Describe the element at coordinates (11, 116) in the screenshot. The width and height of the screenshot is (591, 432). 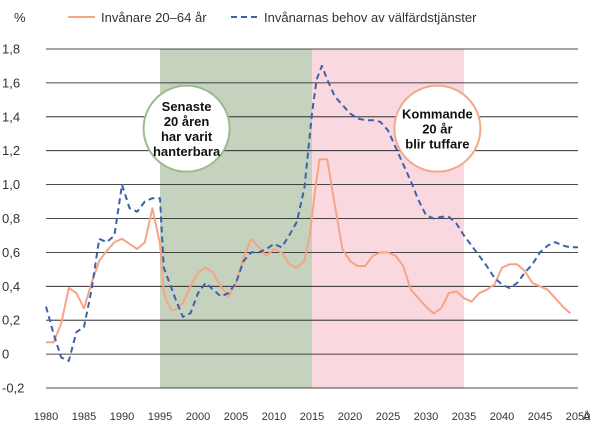
I see `y-tick-label: 1,4` at that location.